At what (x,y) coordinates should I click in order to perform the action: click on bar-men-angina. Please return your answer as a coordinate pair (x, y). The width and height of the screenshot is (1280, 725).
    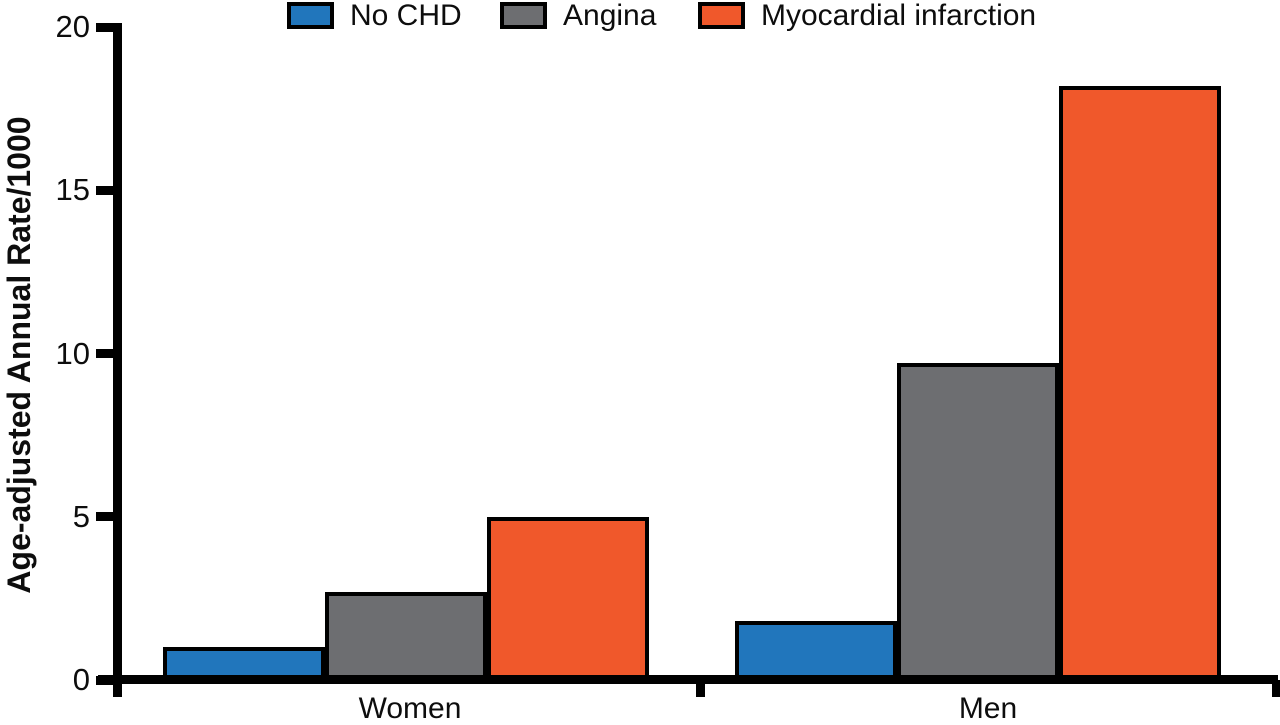
    Looking at the image, I should click on (978, 521).